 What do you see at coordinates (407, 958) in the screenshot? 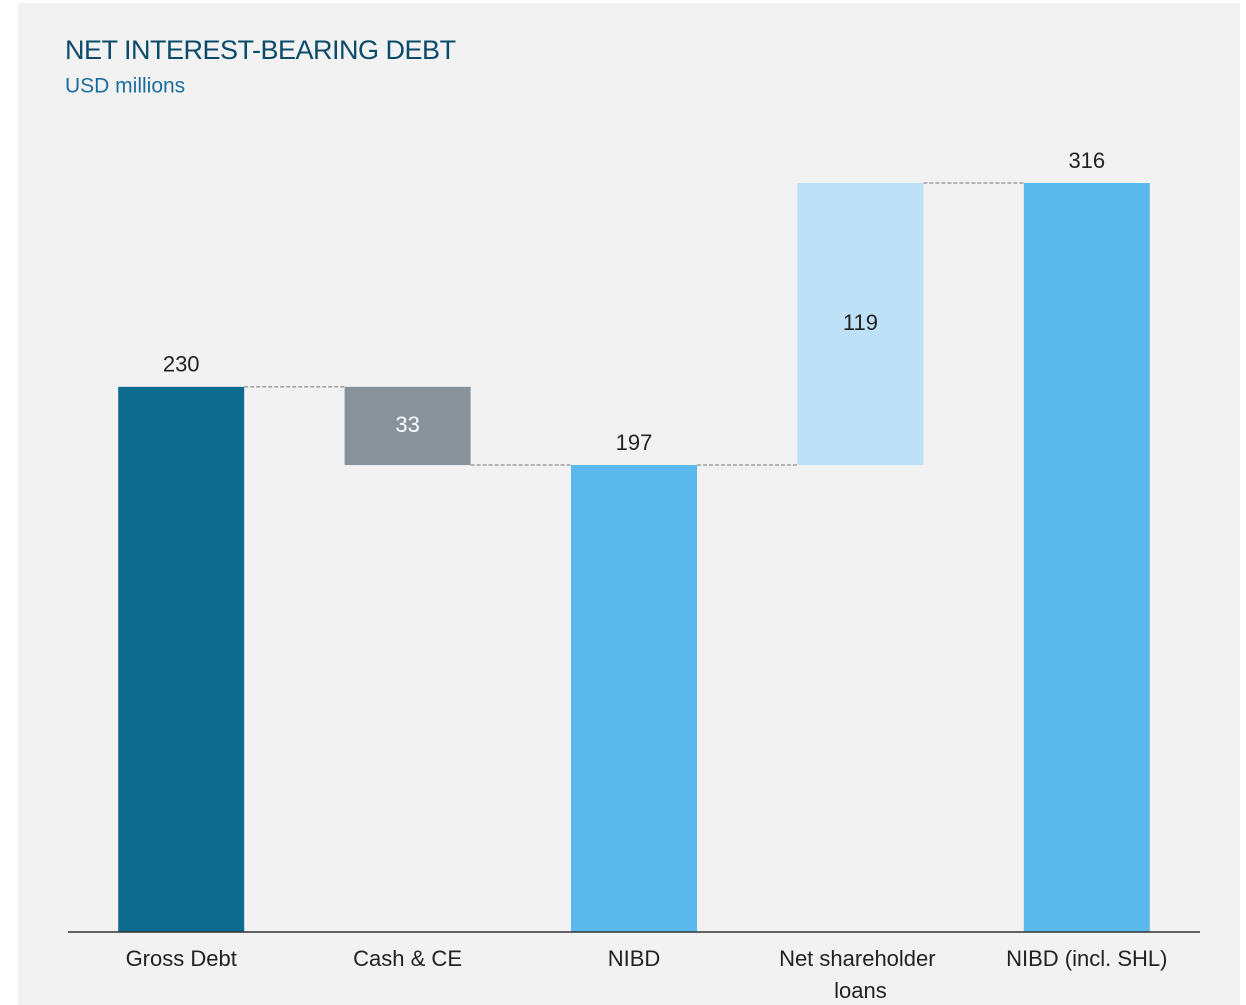
I see `x-tick-label: Cash & CE` at bounding box center [407, 958].